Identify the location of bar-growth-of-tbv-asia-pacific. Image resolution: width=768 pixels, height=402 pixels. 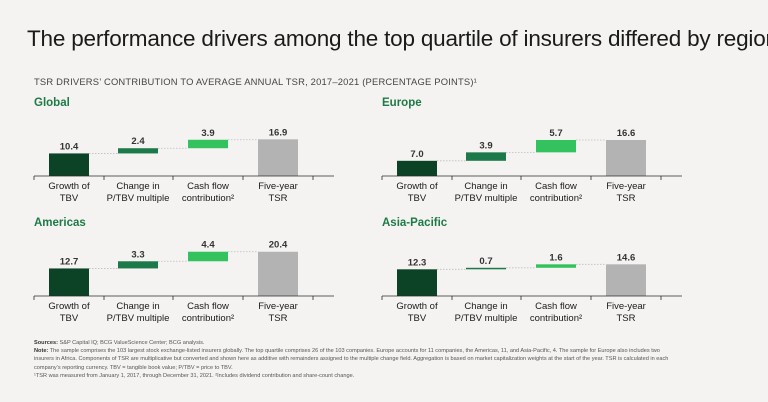
(417, 282).